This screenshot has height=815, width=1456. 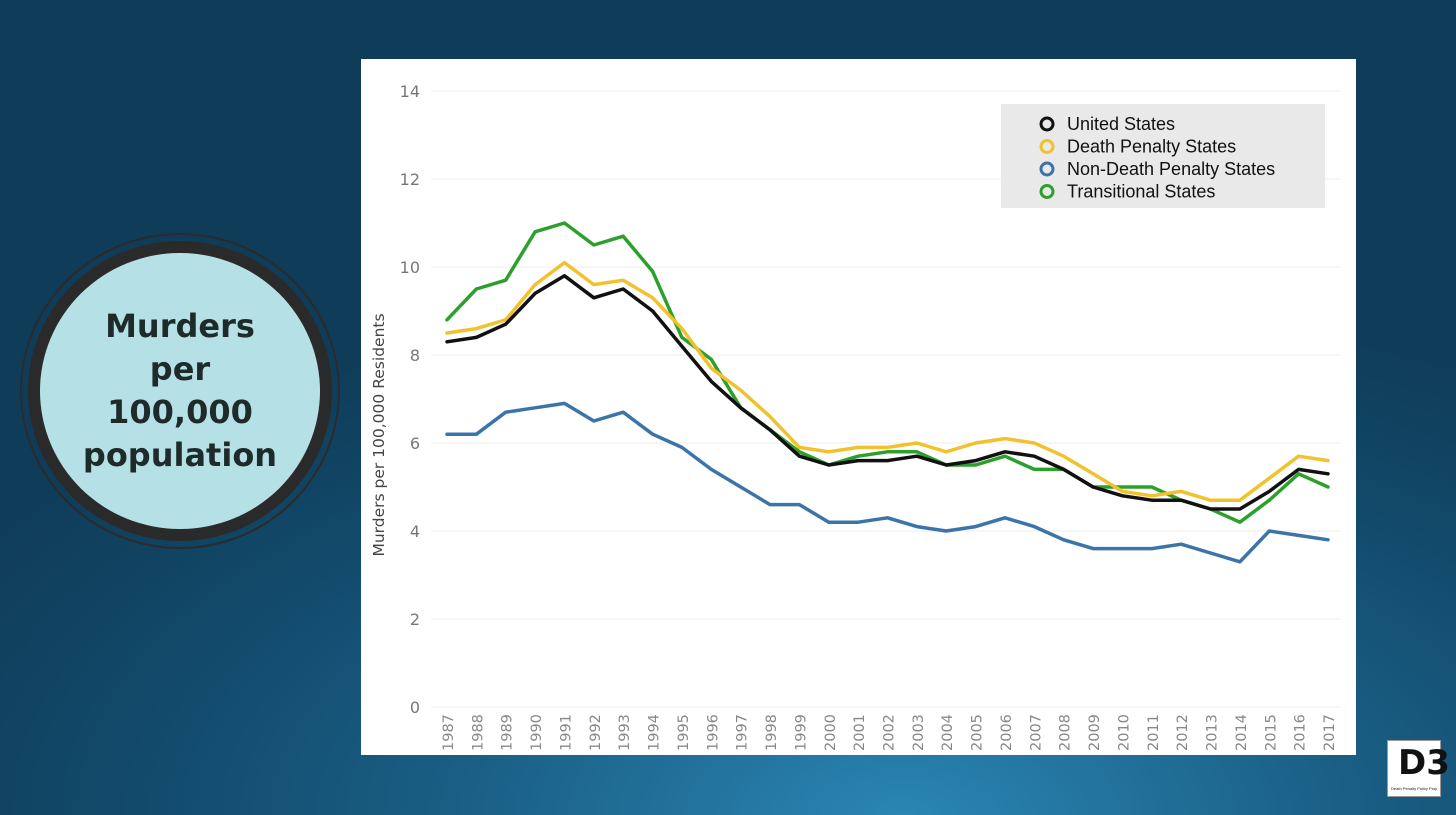 What do you see at coordinates (887, 482) in the screenshot?
I see `series-line-non-death-penalty-states` at bounding box center [887, 482].